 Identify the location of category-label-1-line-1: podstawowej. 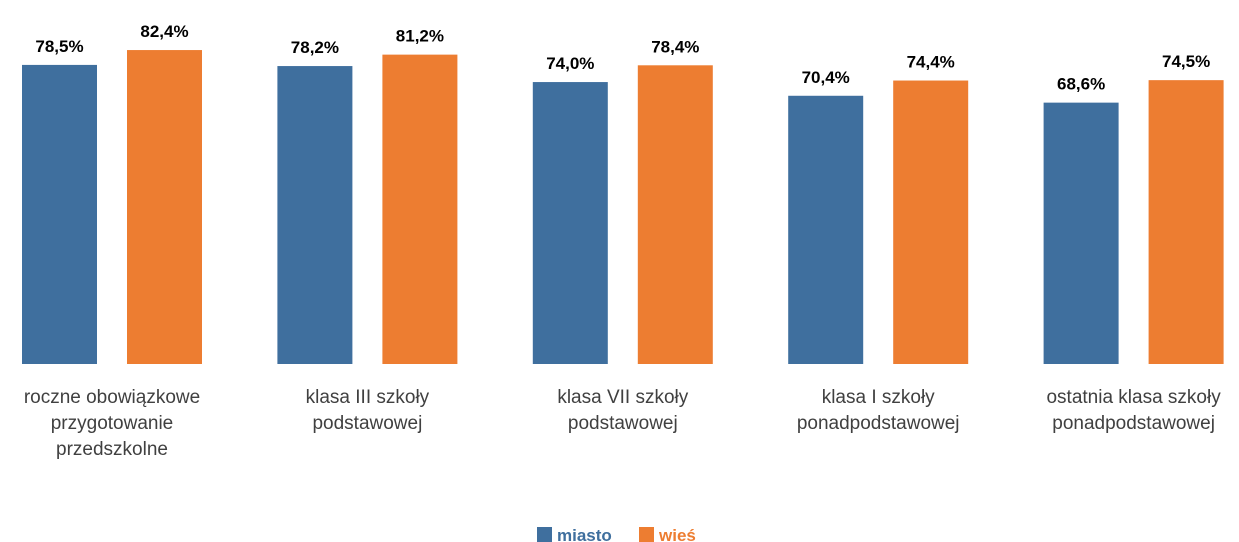
(367, 423).